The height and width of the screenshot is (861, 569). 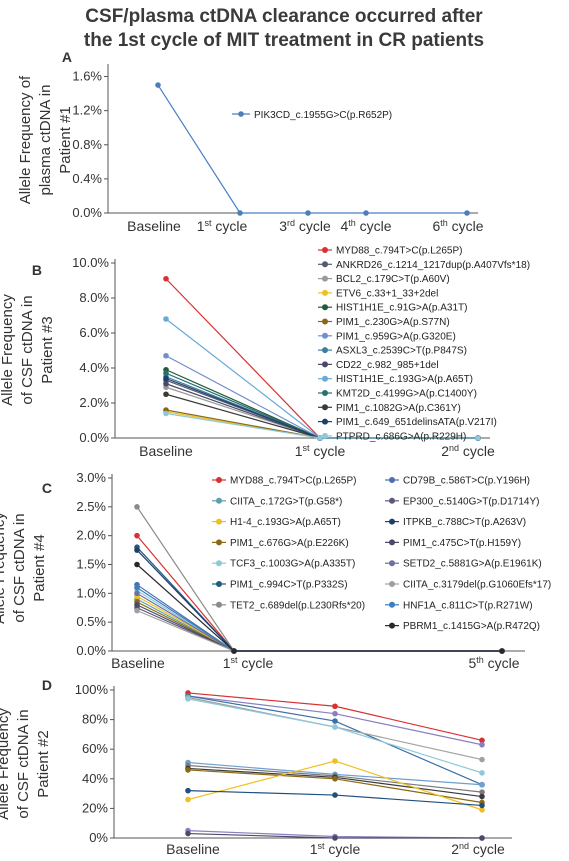 What do you see at coordinates (398, 408) in the screenshot?
I see `legend-label: PIM1_c.1082G>A(p.C361Y)` at bounding box center [398, 408].